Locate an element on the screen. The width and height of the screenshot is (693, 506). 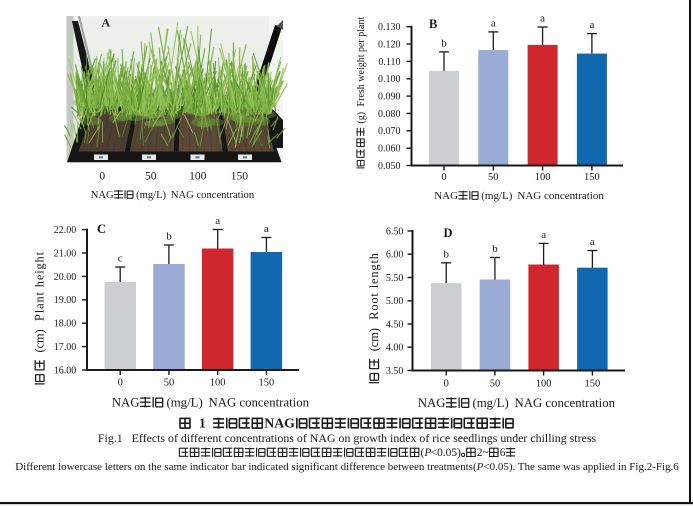
svg-text: 0.120 is located at coordinates (389, 44).